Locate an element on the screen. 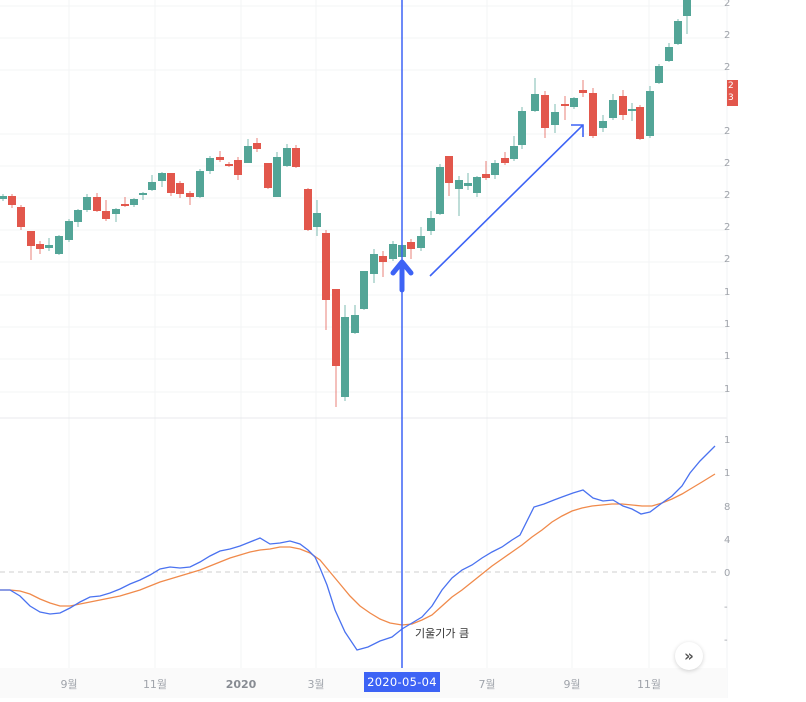 Image resolution: width=806 pixels, height=702 pixels. scroll-to-realtime-button: » is located at coordinates (689, 656).